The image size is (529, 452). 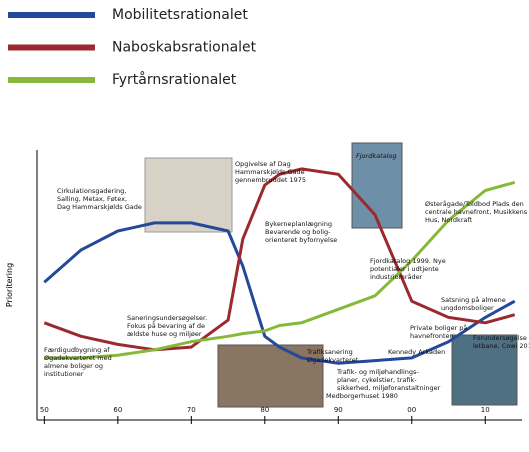 What do you see at coordinates (329, 352) in the screenshot?
I see `annotation-line: Trafiksanering` at bounding box center [329, 352].